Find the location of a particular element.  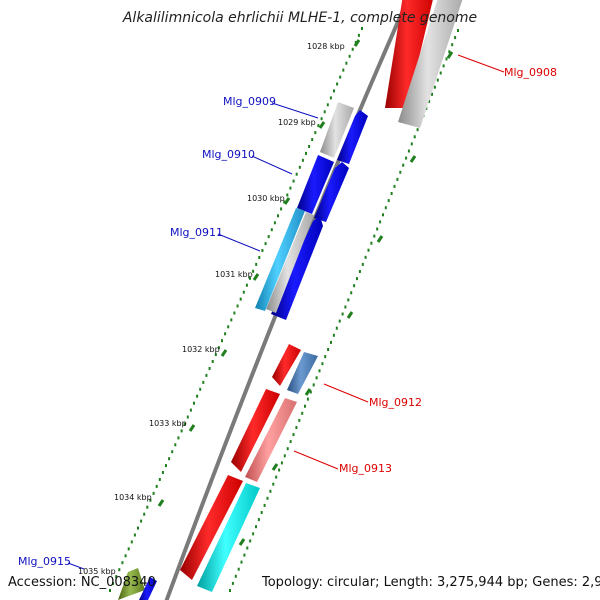

tick-label: 1028 kbp is located at coordinates (326, 46).